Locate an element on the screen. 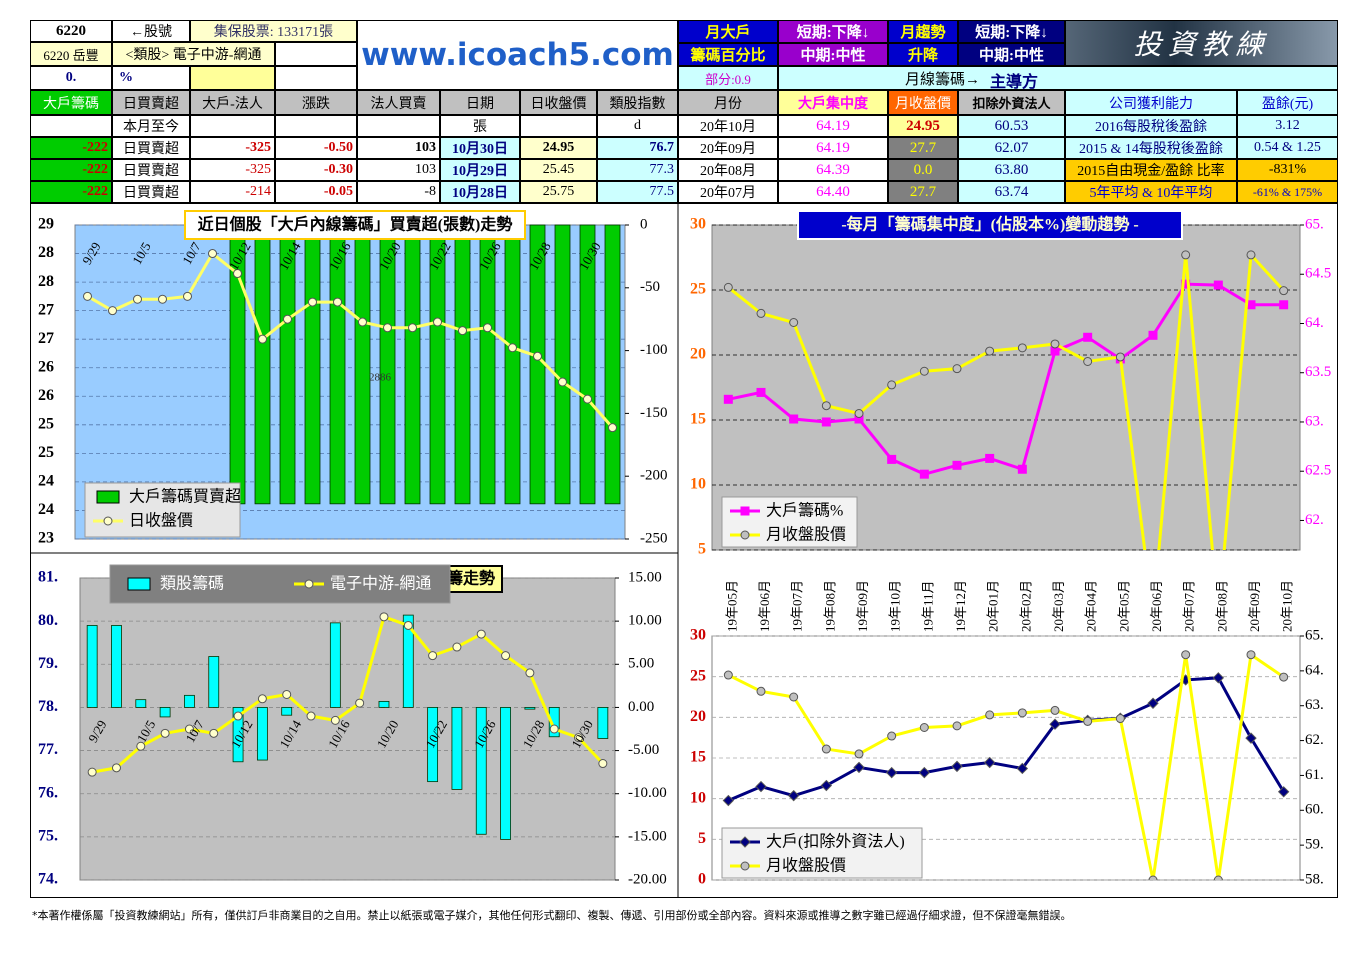 This screenshot has height=967, width=1366. y2-tick-label: -15.00 is located at coordinates (647, 836).